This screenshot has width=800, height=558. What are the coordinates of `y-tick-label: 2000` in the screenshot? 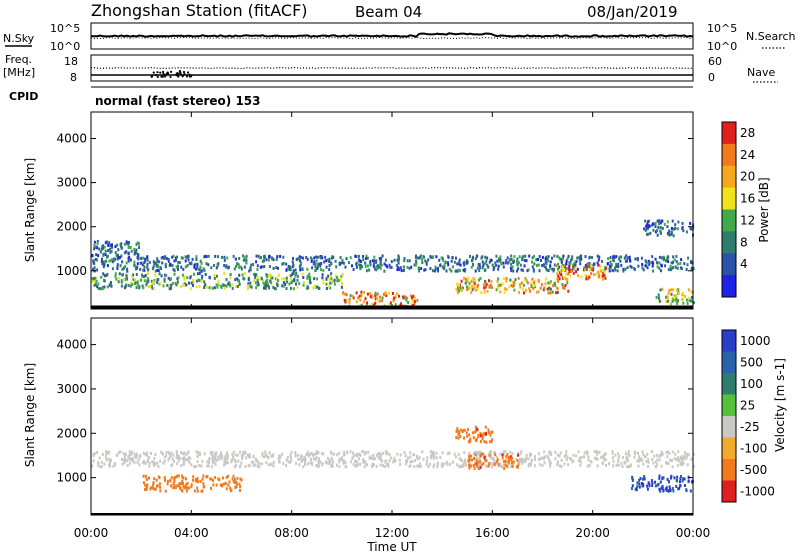 It's located at (71, 433).